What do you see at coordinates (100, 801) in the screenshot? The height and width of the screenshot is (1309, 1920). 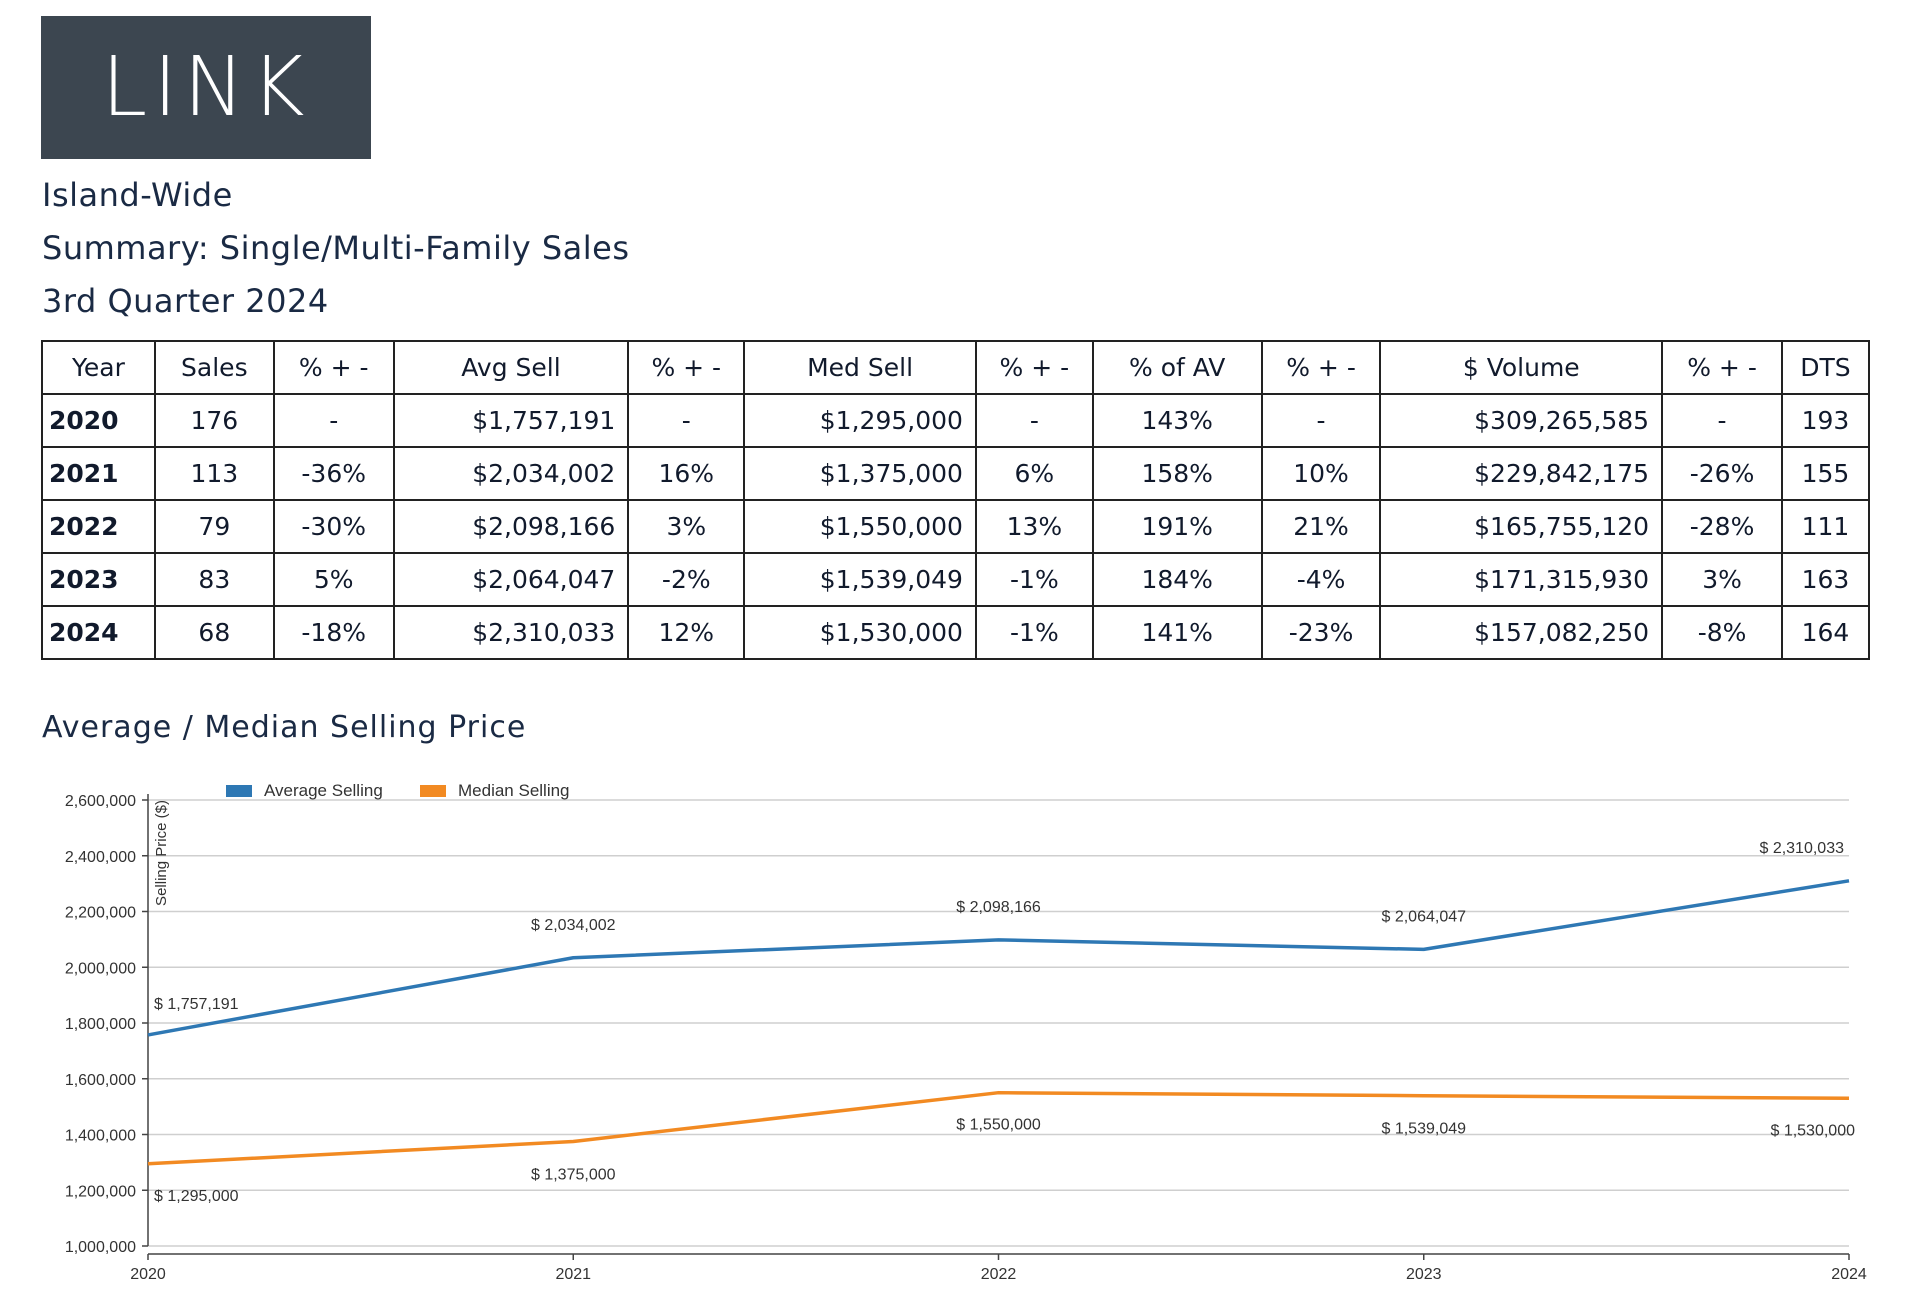 I see `y-tick-label: 2,600,000` at bounding box center [100, 801].